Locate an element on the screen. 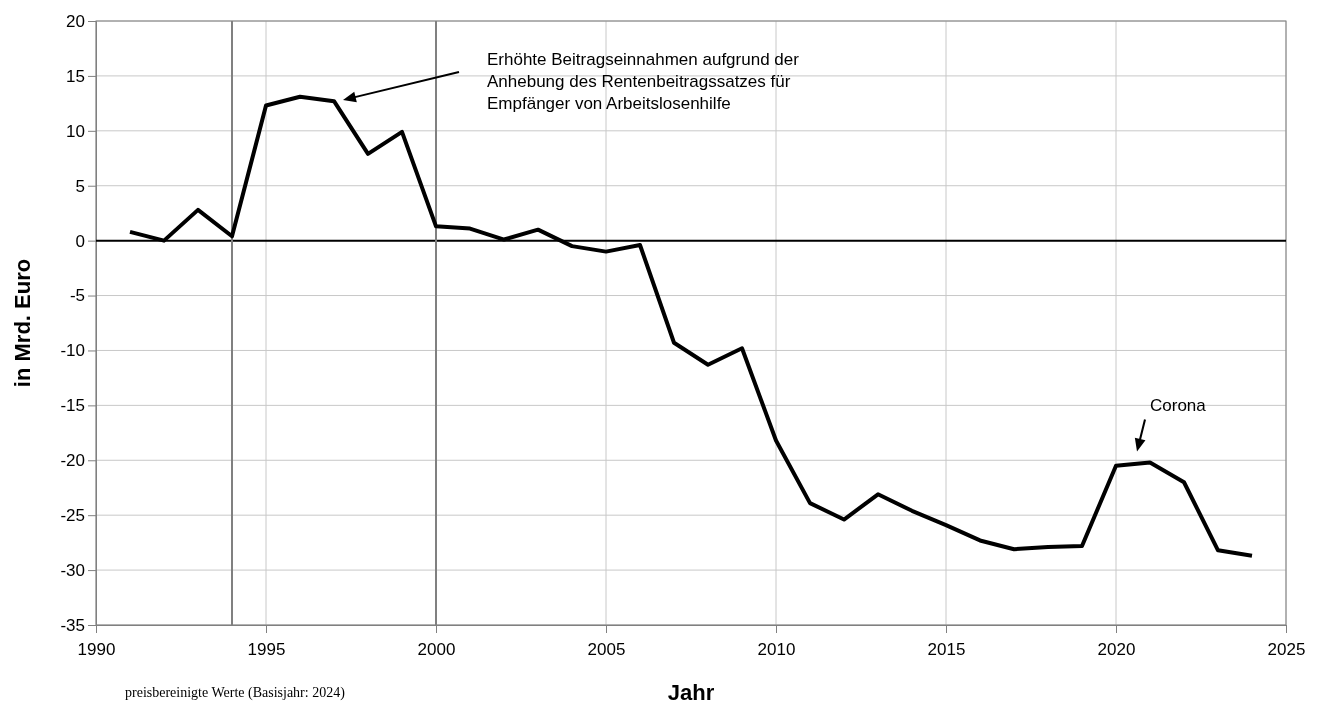  x-tick-label: 1990 is located at coordinates (96, 649).